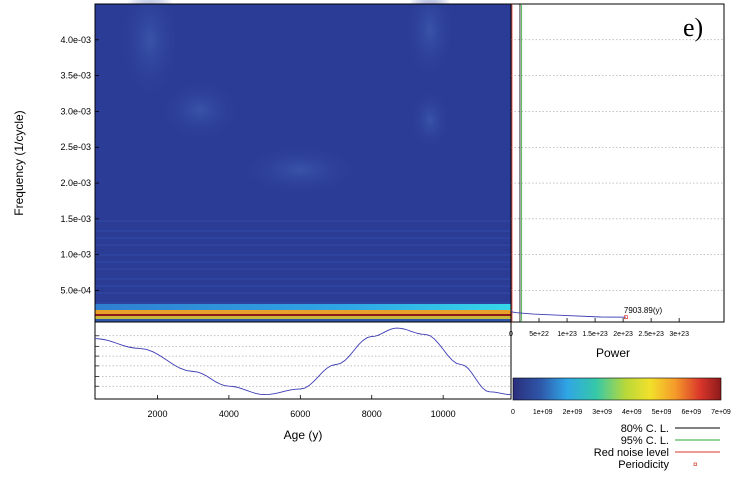 This screenshot has width=750, height=481. Describe the element at coordinates (303, 307) in the screenshot. I see `heatmap-cyan-band` at that location.